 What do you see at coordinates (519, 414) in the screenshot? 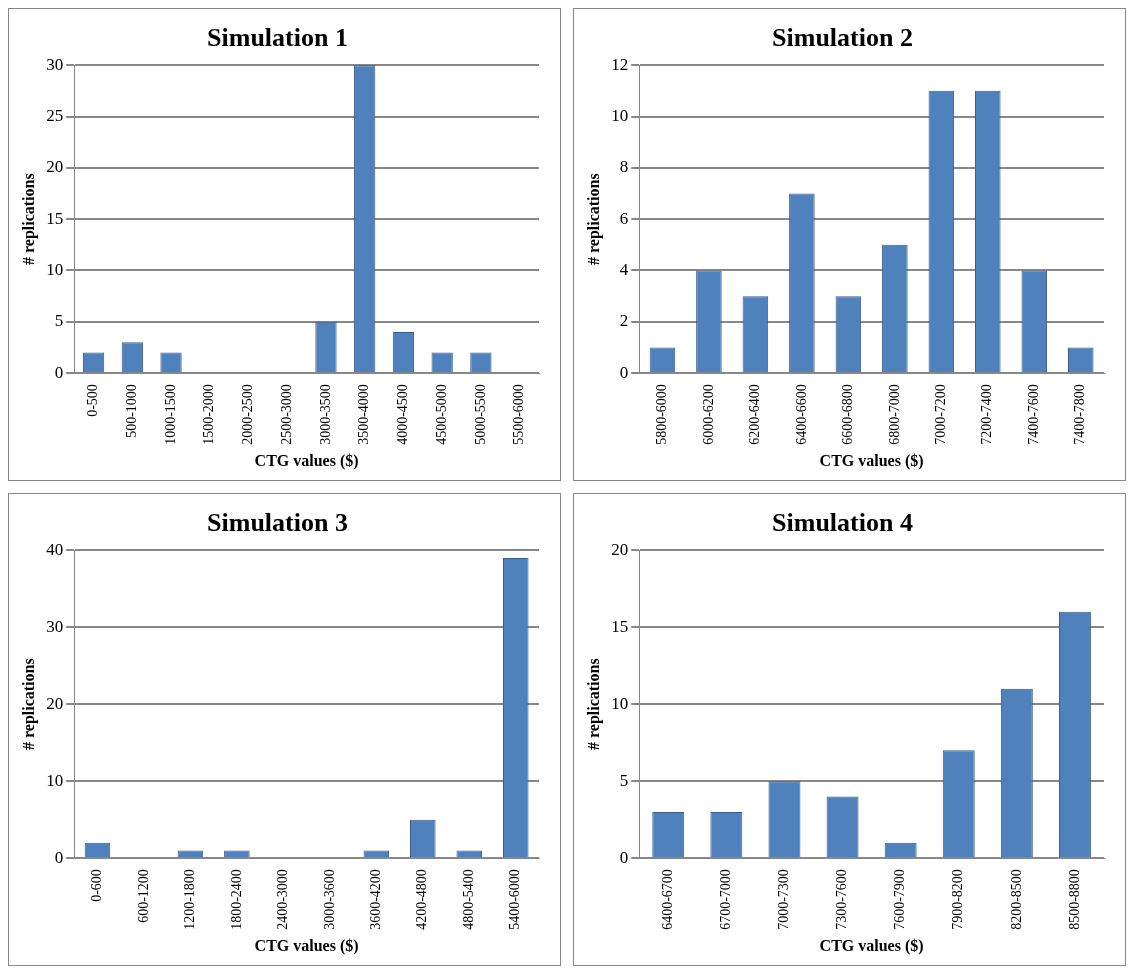
I see `x-tick-label: 5500-6000` at bounding box center [519, 414].